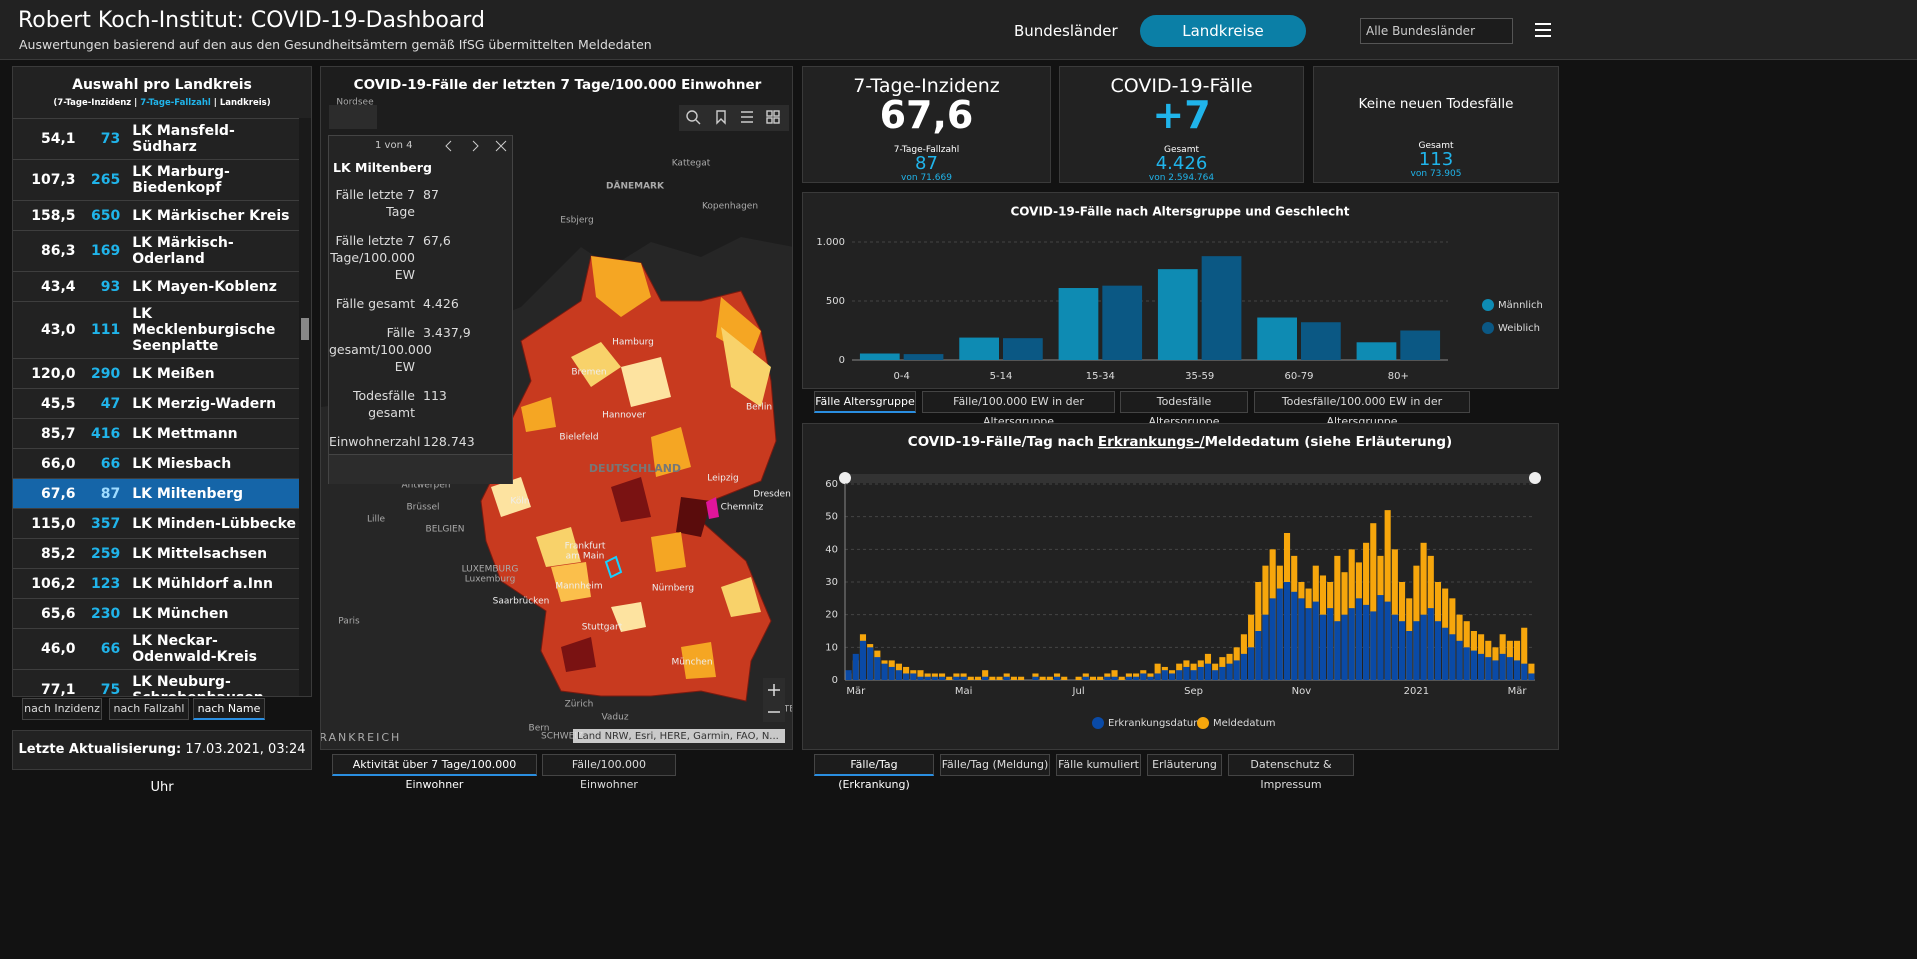 The image size is (1917, 959). Describe the element at coordinates (229, 709) in the screenshot. I see `sort-button: nach Name` at that location.